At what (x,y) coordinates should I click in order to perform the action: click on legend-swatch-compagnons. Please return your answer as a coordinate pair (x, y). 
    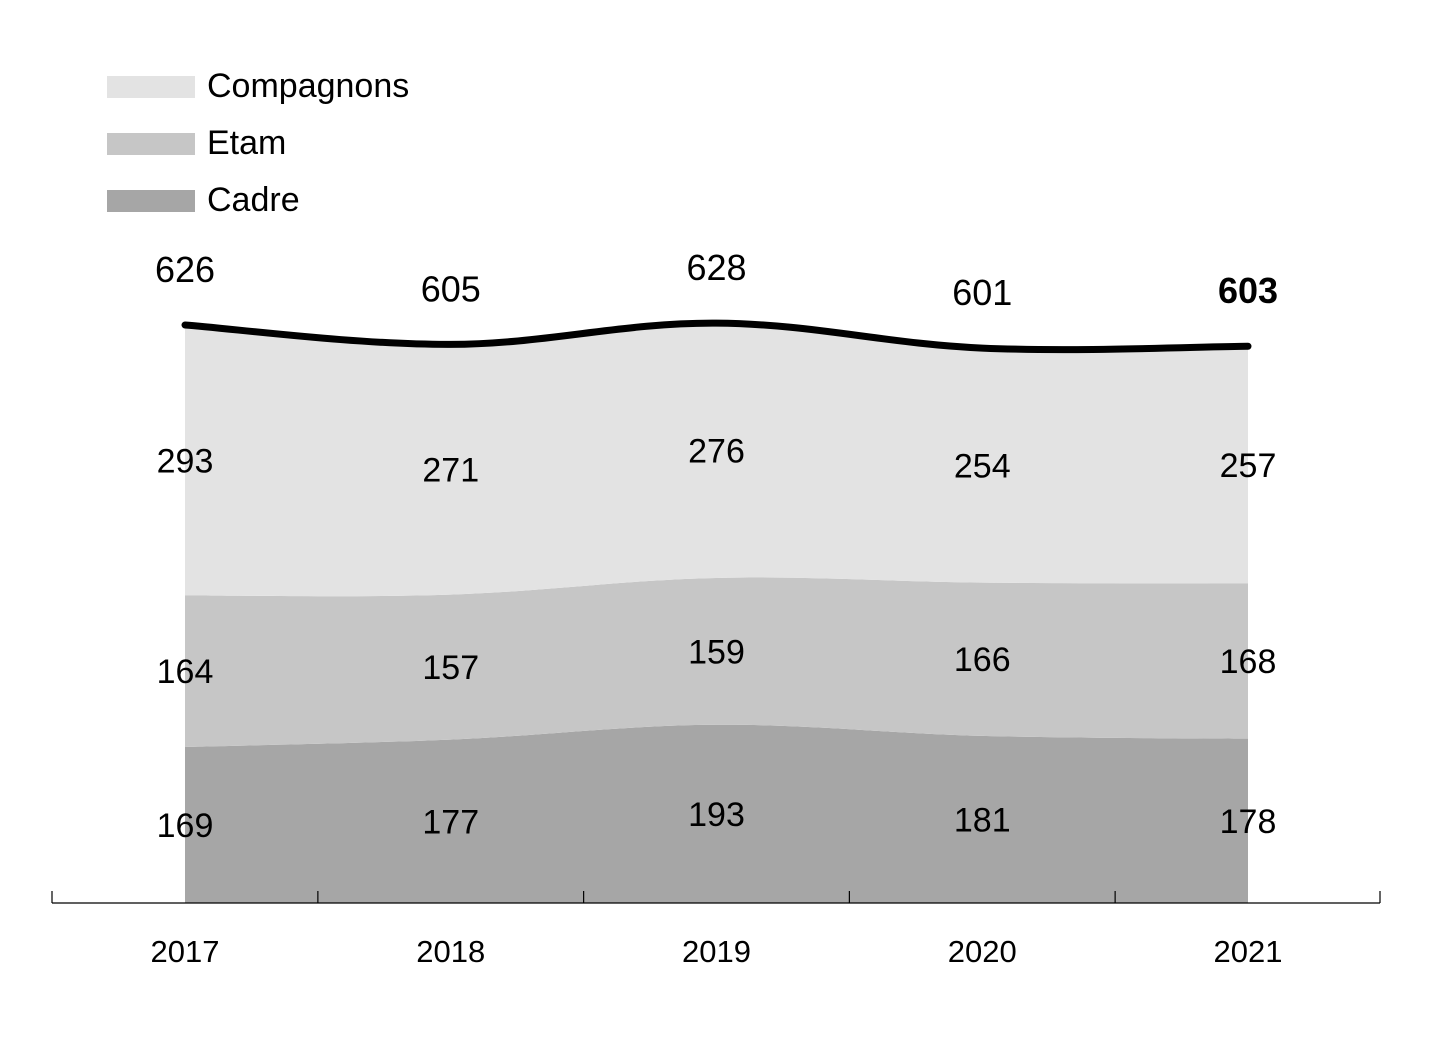
    Looking at the image, I should click on (151, 86).